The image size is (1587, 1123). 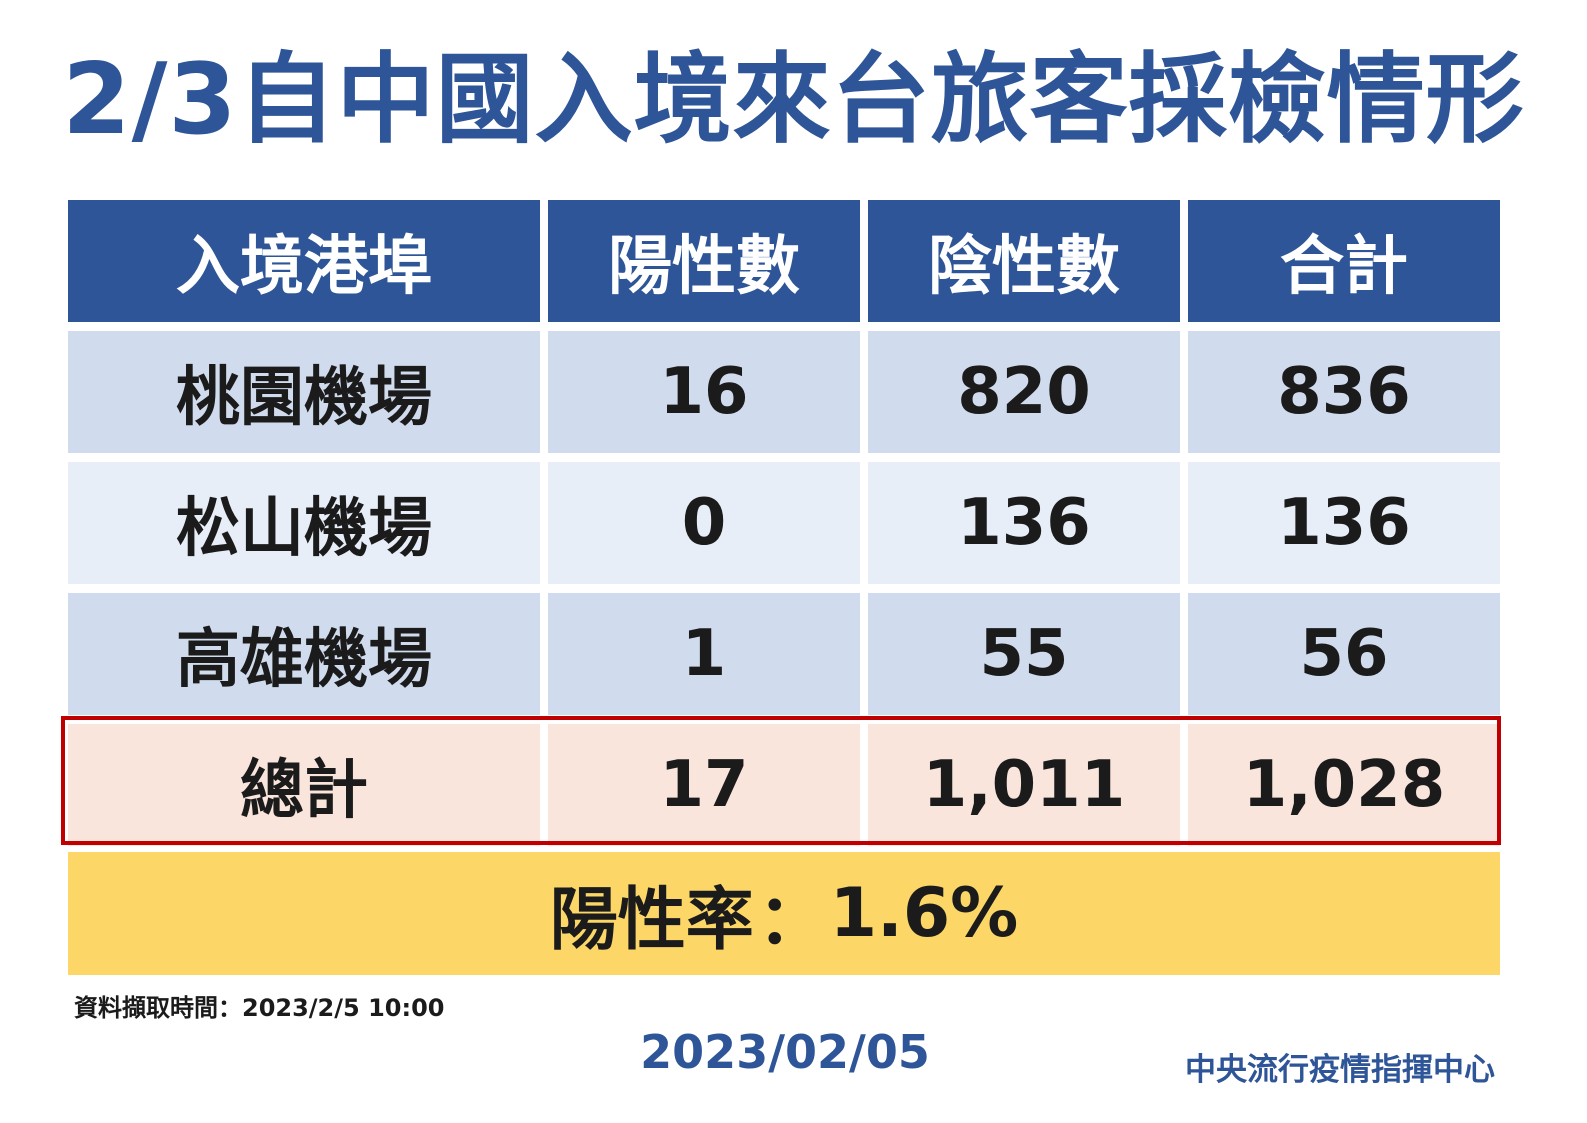 I want to click on header-negative: 陰性數, so click(x=1024, y=261).